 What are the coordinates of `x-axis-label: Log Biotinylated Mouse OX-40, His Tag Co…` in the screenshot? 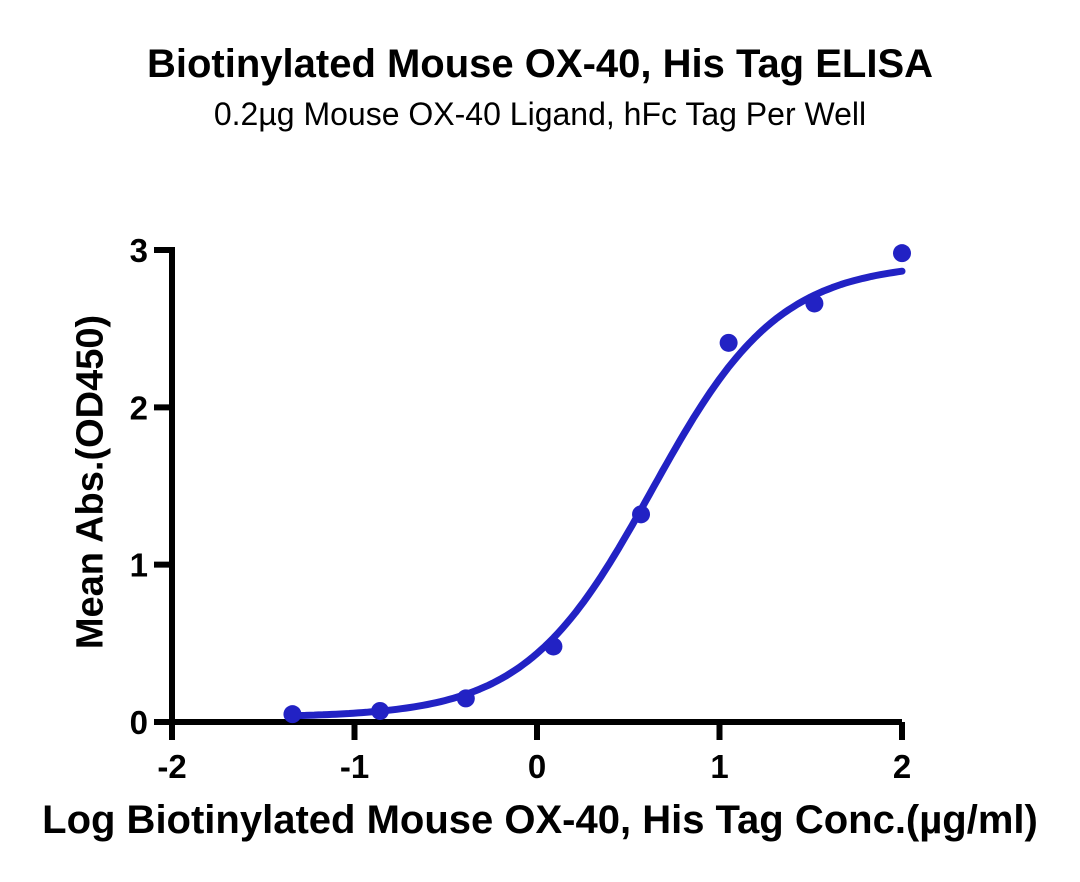 It's located at (540, 820).